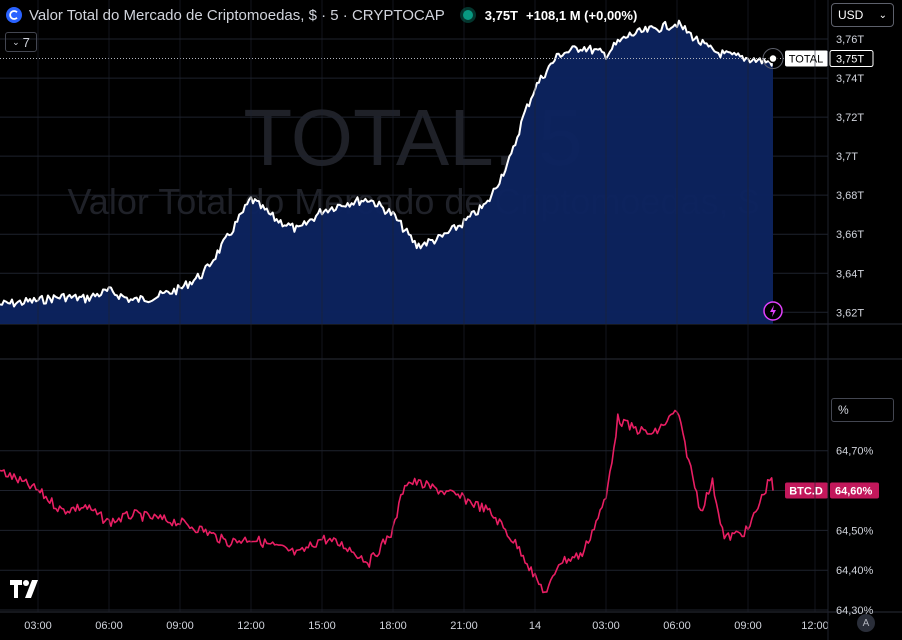 The image size is (902, 640). Describe the element at coordinates (862, 410) in the screenshot. I see `percent-scale-box: %` at that location.